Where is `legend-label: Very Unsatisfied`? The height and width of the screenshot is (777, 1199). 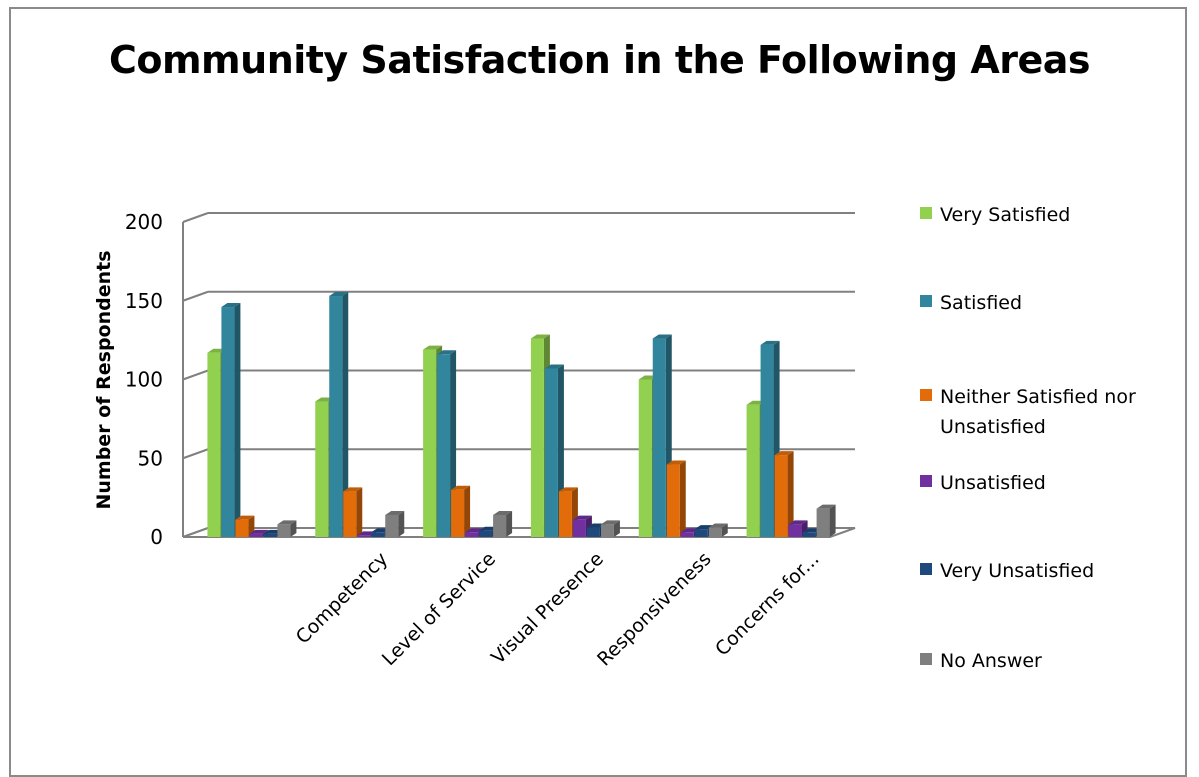
legend-label: Very Unsatisfied is located at coordinates (1017, 571).